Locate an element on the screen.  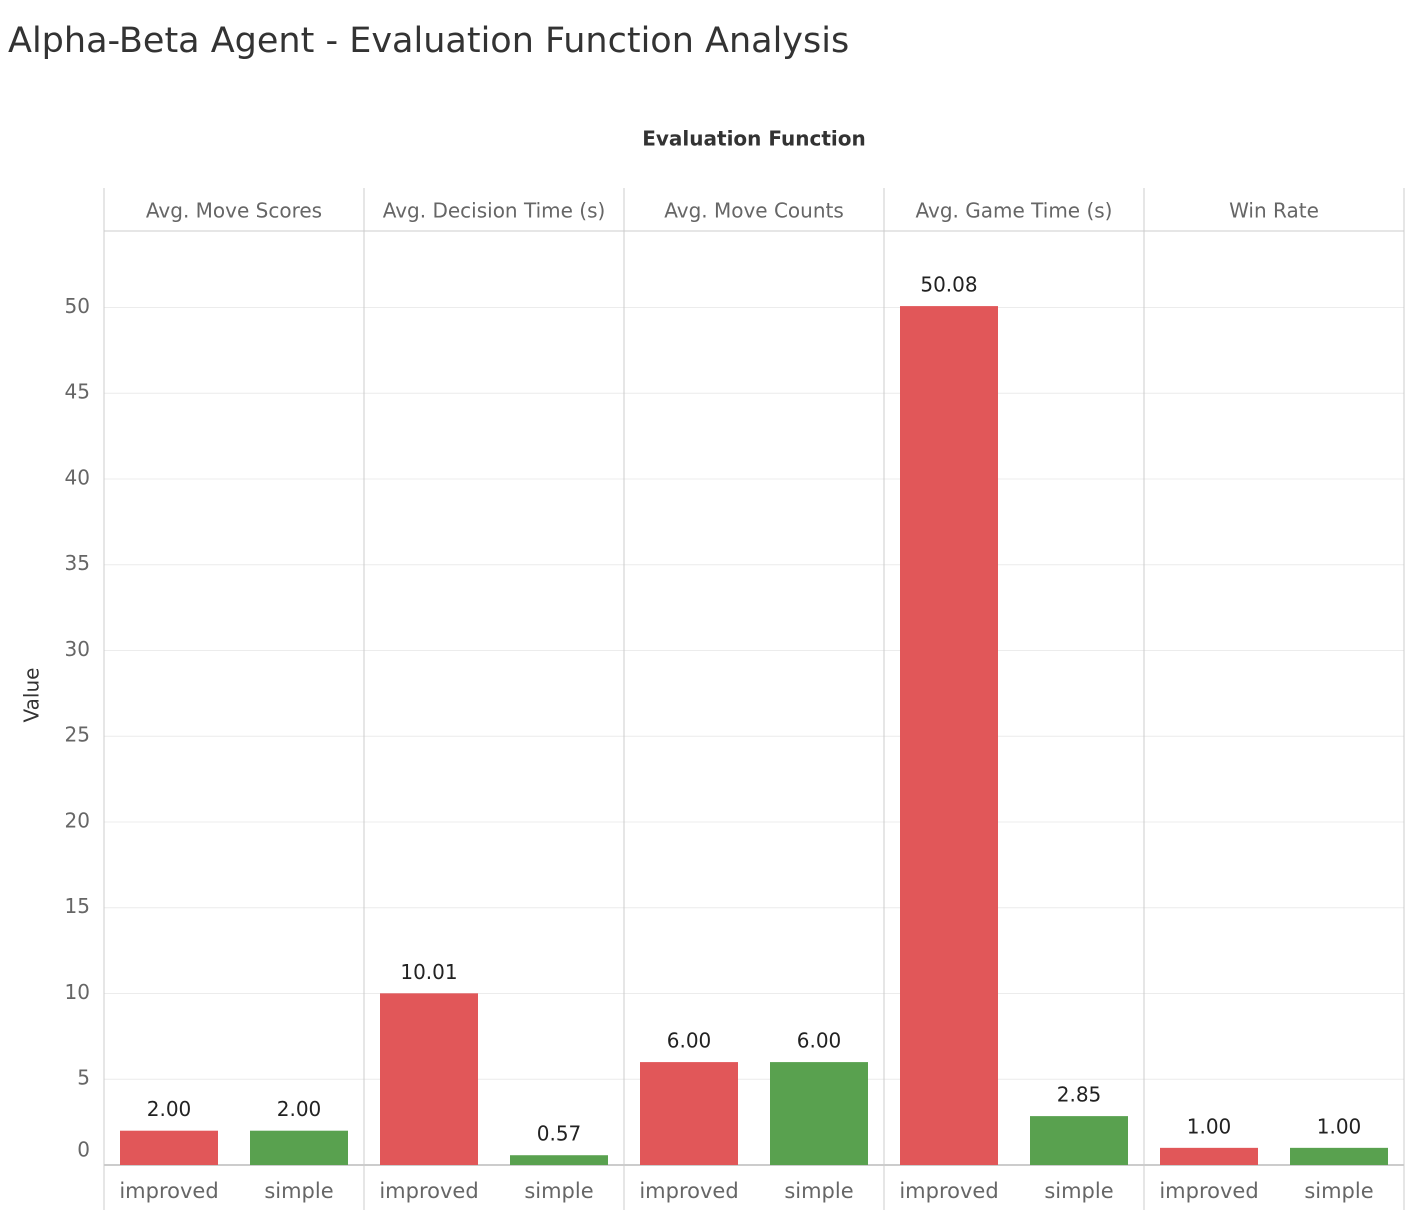
value-label: 10.01 is located at coordinates (428, 972).